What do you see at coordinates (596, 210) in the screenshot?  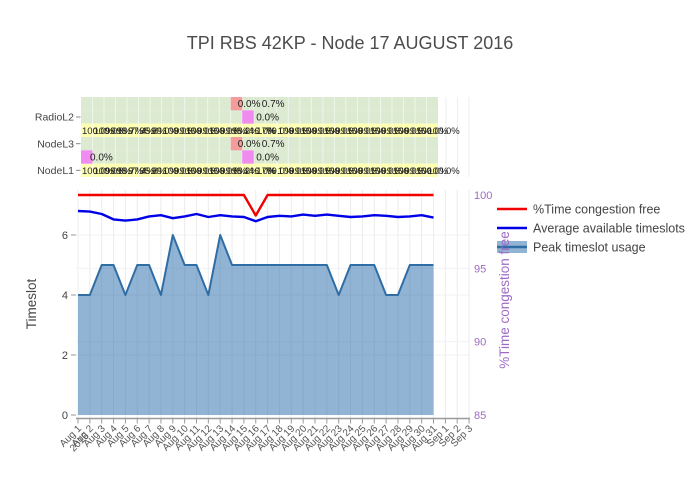 I see `legend-label-congestion: %Time congestion free` at bounding box center [596, 210].